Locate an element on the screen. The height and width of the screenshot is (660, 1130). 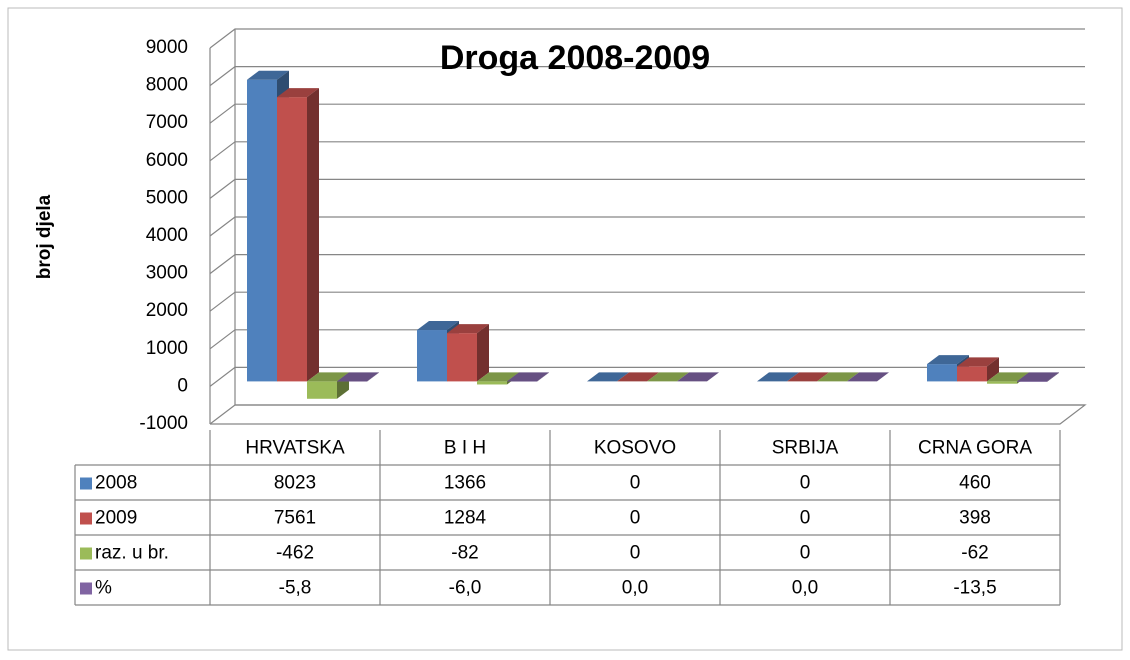
y-tick-label: 1000 is located at coordinates (167, 348).